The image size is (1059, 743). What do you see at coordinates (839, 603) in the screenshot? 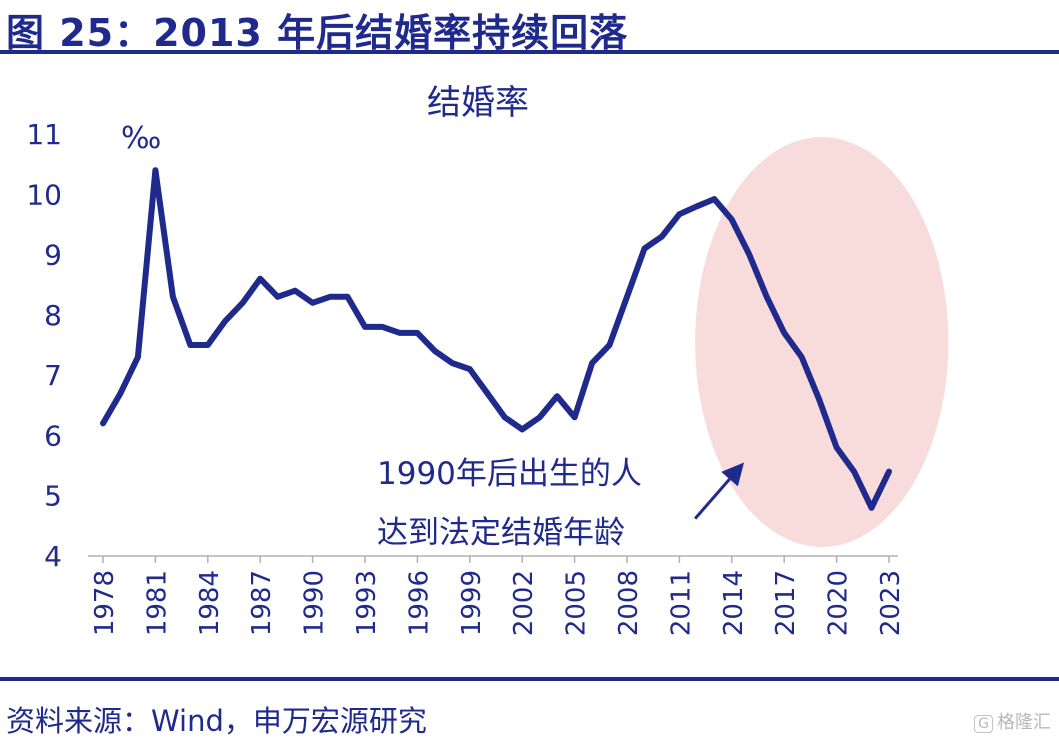
I see `x-tick-label: 2020` at bounding box center [839, 603].